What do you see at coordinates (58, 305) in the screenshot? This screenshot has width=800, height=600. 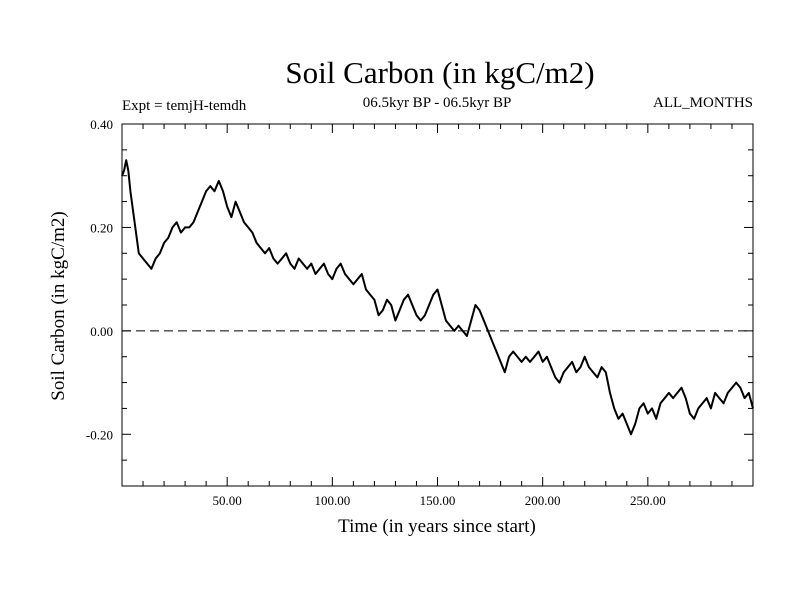 I see `y-axis-label: Soil Carbon (in kgC/m2)` at bounding box center [58, 305].